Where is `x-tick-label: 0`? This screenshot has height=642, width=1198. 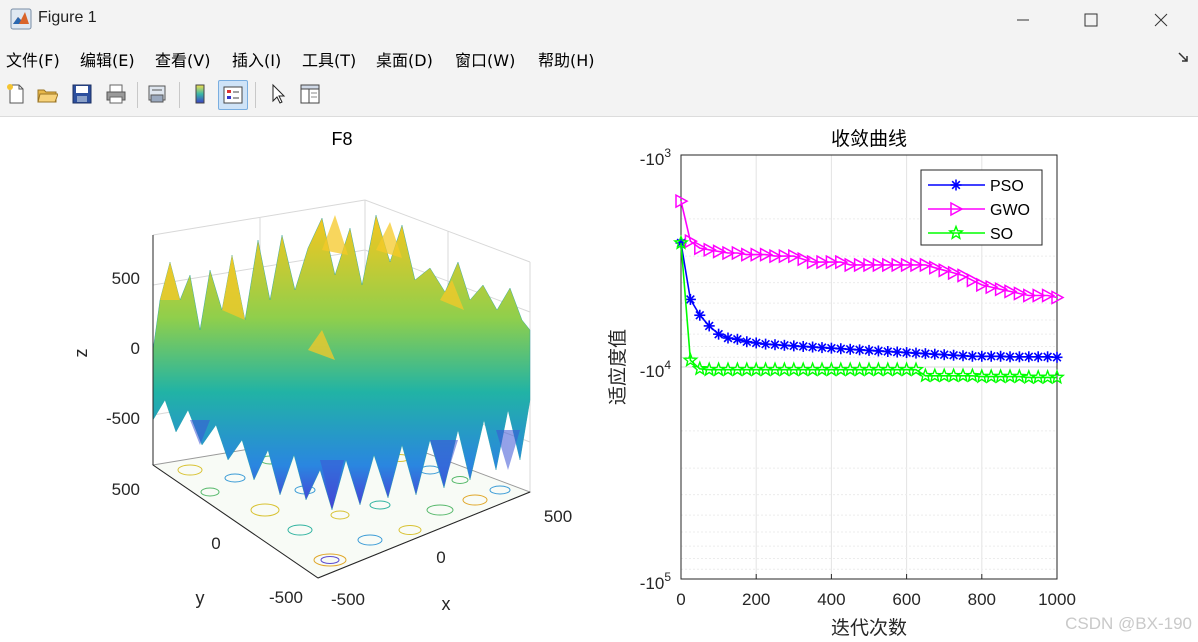 x-tick-label: 0 is located at coordinates (680, 599).